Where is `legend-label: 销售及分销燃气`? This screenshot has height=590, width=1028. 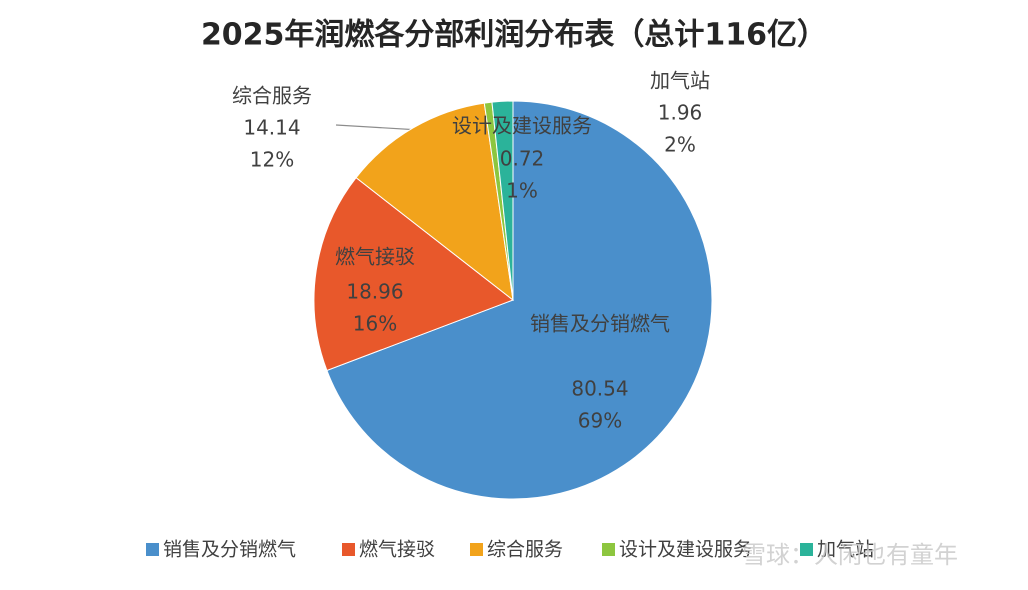 legend-label: 销售及分销燃气 is located at coordinates (229, 550).